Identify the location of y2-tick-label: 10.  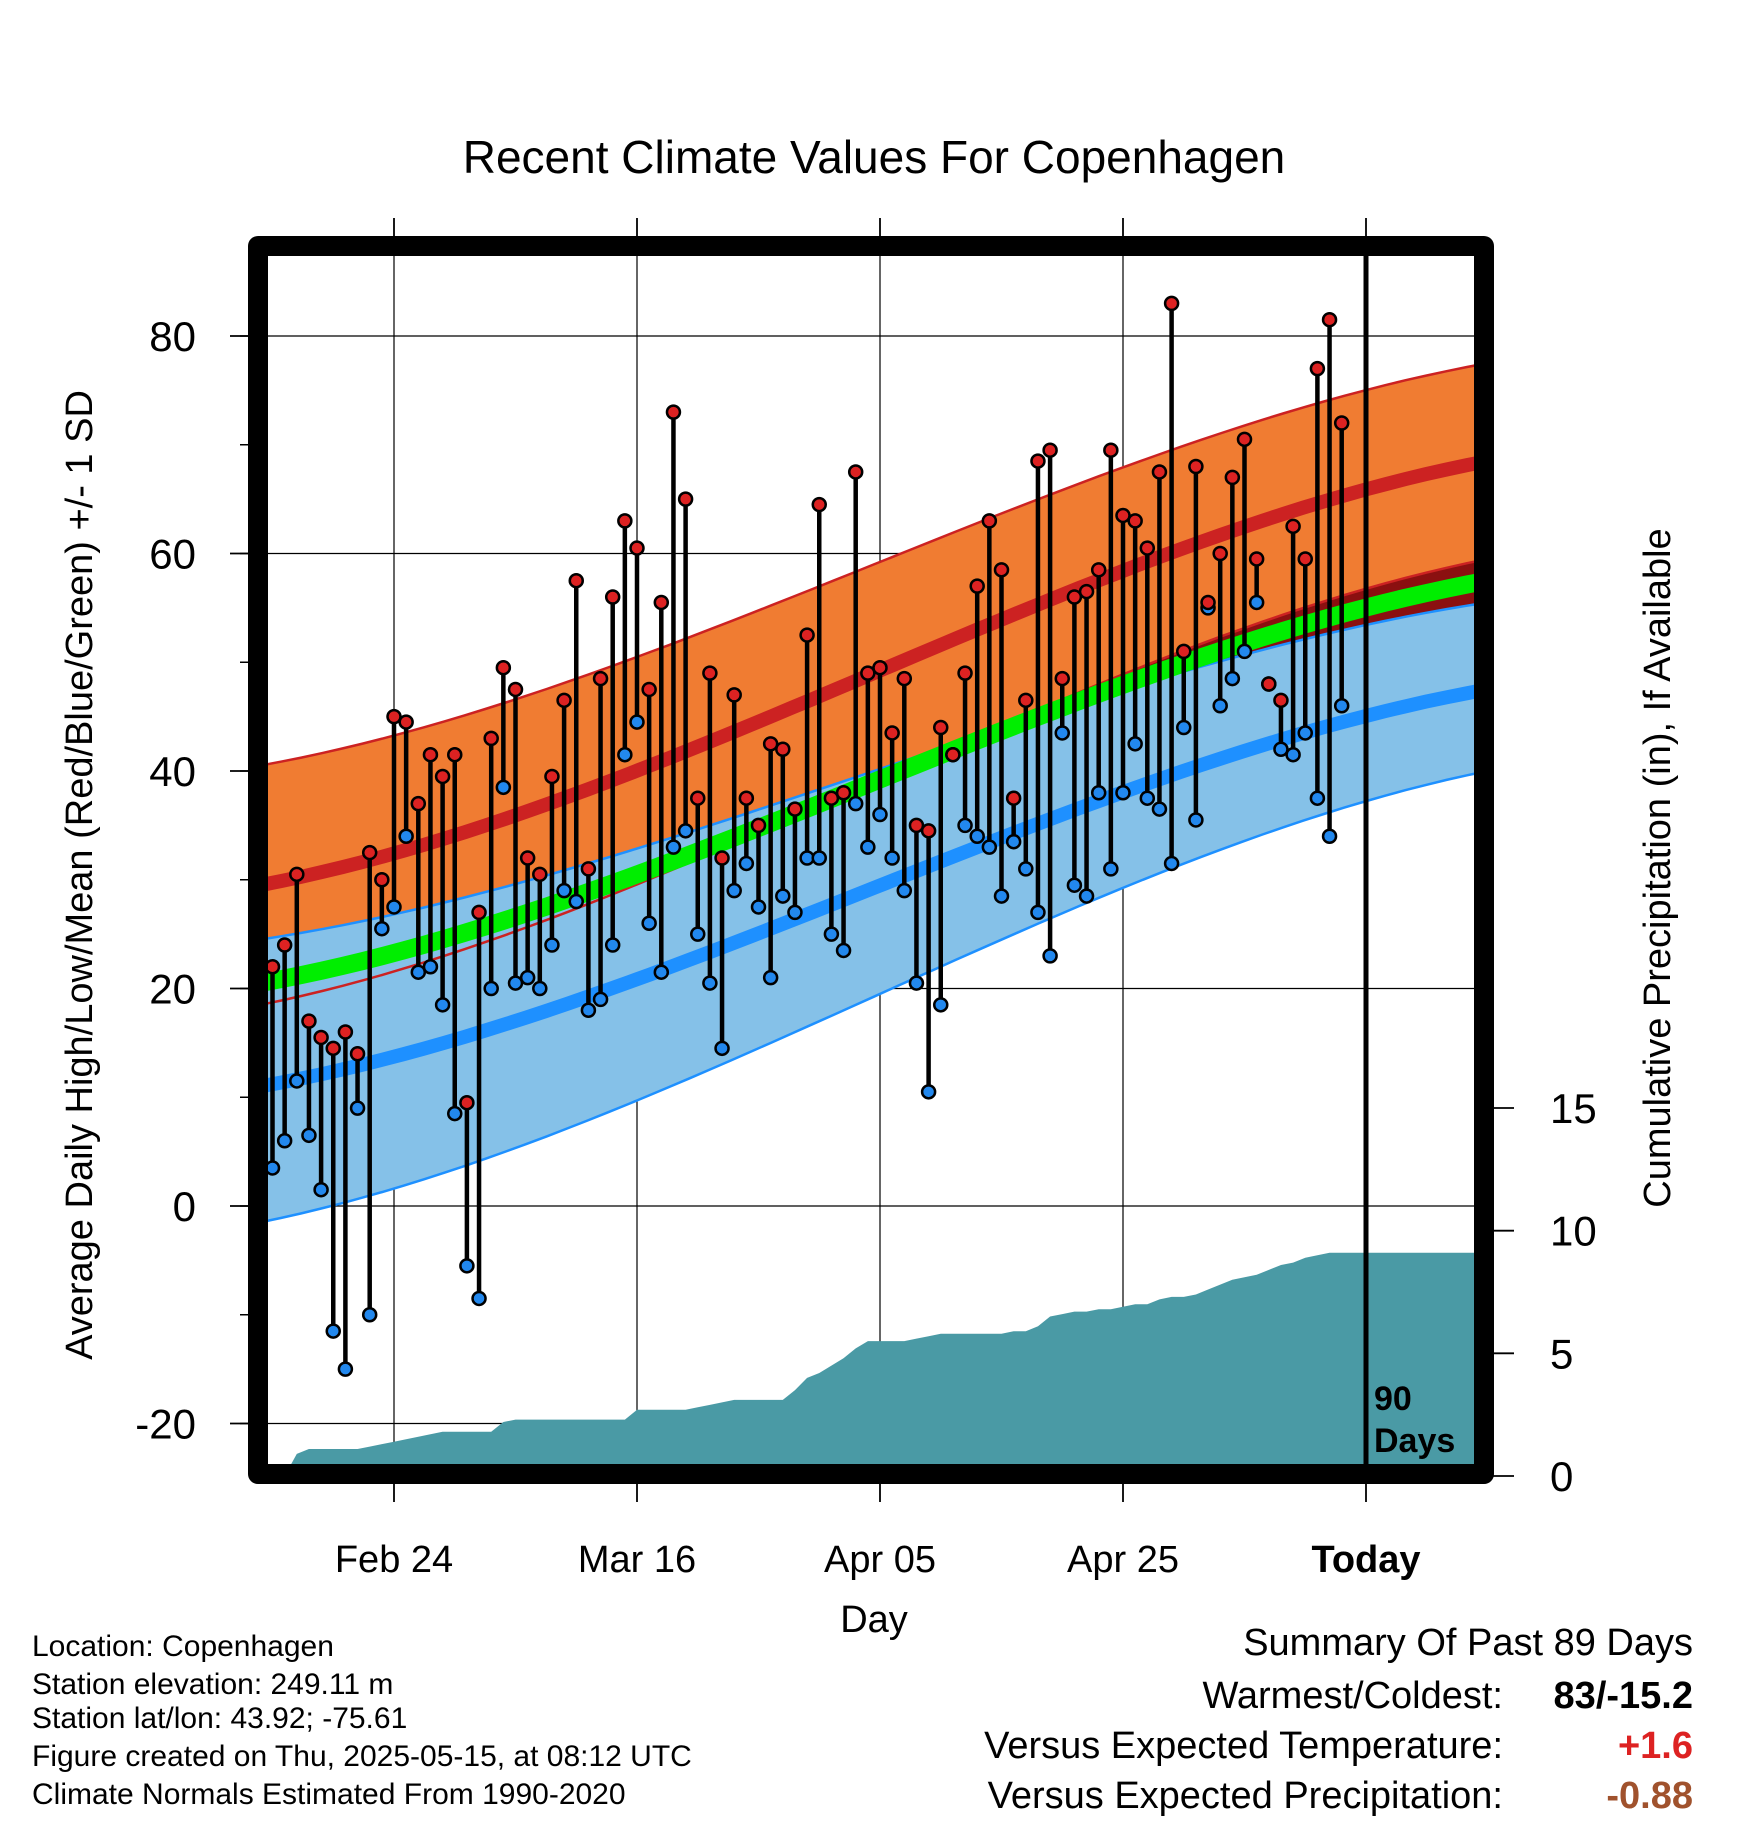
(1573, 1231).